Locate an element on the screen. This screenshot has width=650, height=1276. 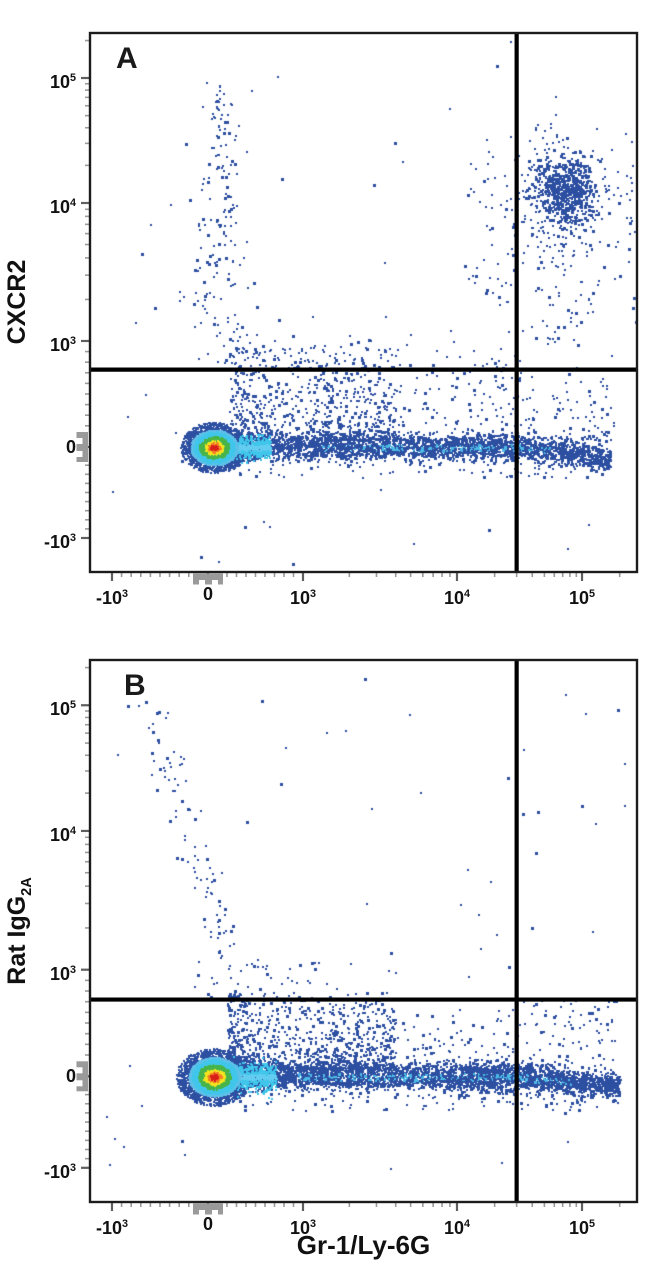
panel-a-y-axis-title: CXCR2 is located at coordinates (18, 302).